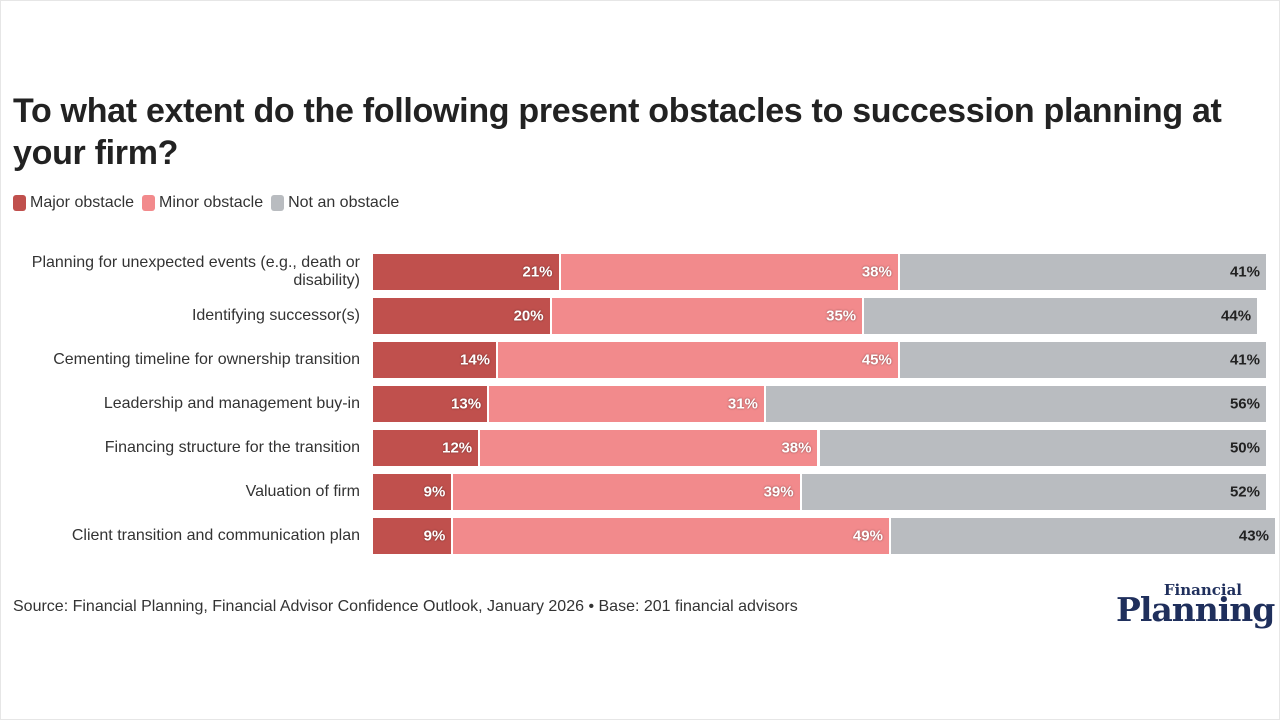 The height and width of the screenshot is (720, 1280). I want to click on legend-swatch-not, so click(278, 203).